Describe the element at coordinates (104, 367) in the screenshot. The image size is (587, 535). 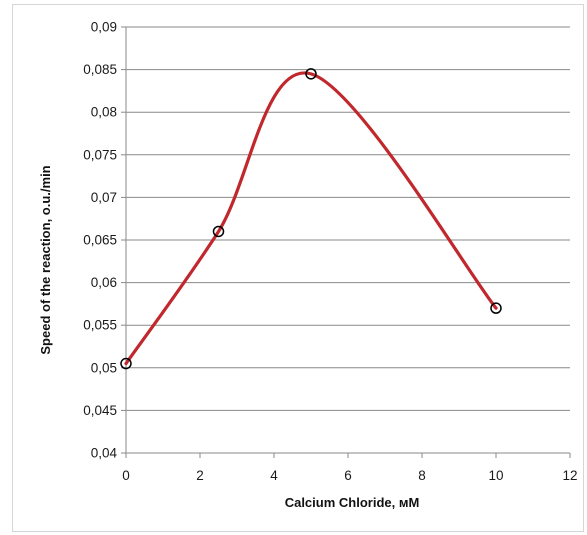
I see `y-tick-label: 0,05` at that location.